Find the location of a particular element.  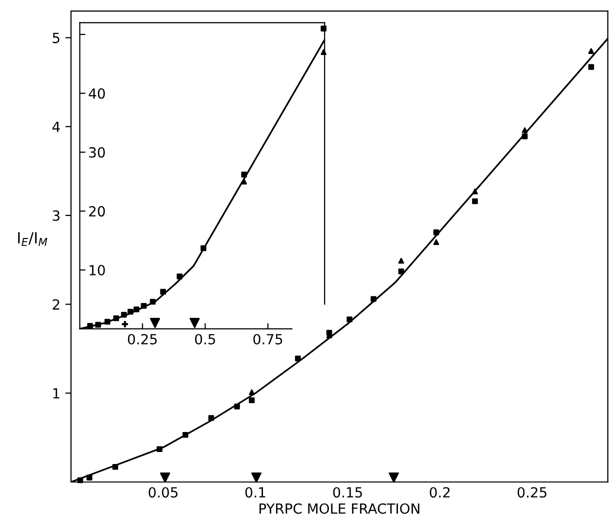

x-tick-label: 0.75 is located at coordinates (267, 339).